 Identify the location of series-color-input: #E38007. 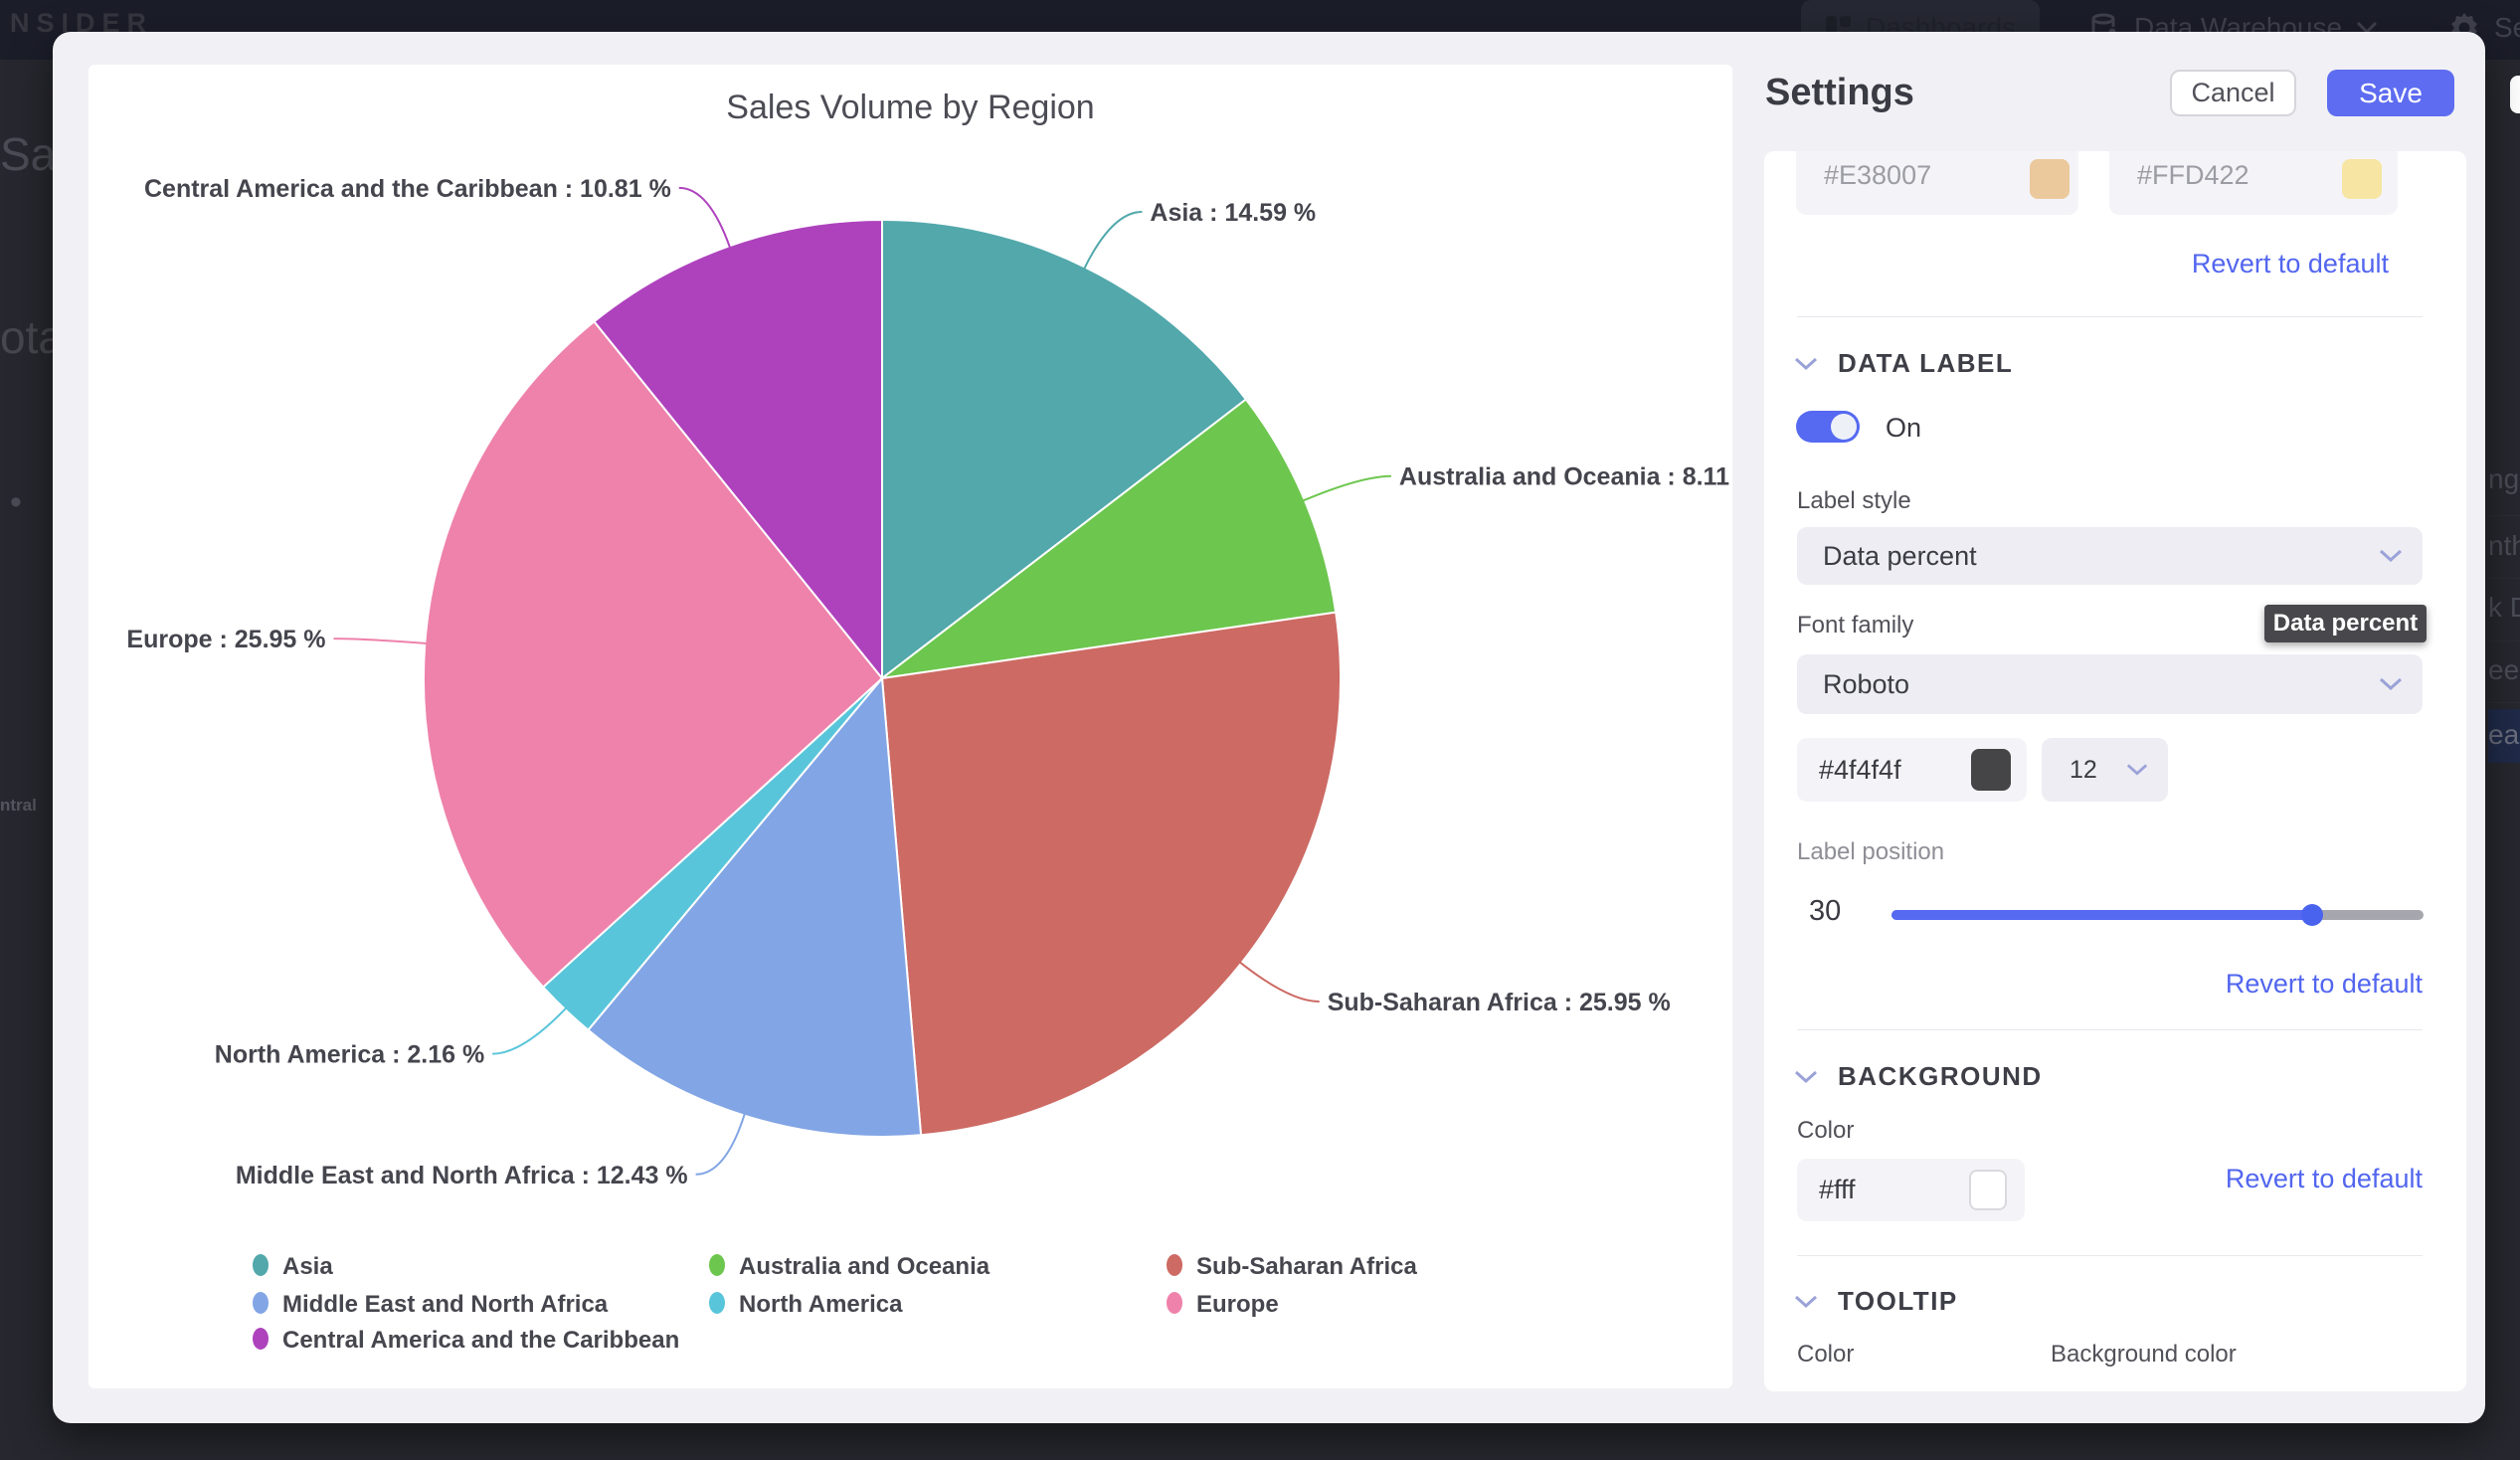
(1937, 183).